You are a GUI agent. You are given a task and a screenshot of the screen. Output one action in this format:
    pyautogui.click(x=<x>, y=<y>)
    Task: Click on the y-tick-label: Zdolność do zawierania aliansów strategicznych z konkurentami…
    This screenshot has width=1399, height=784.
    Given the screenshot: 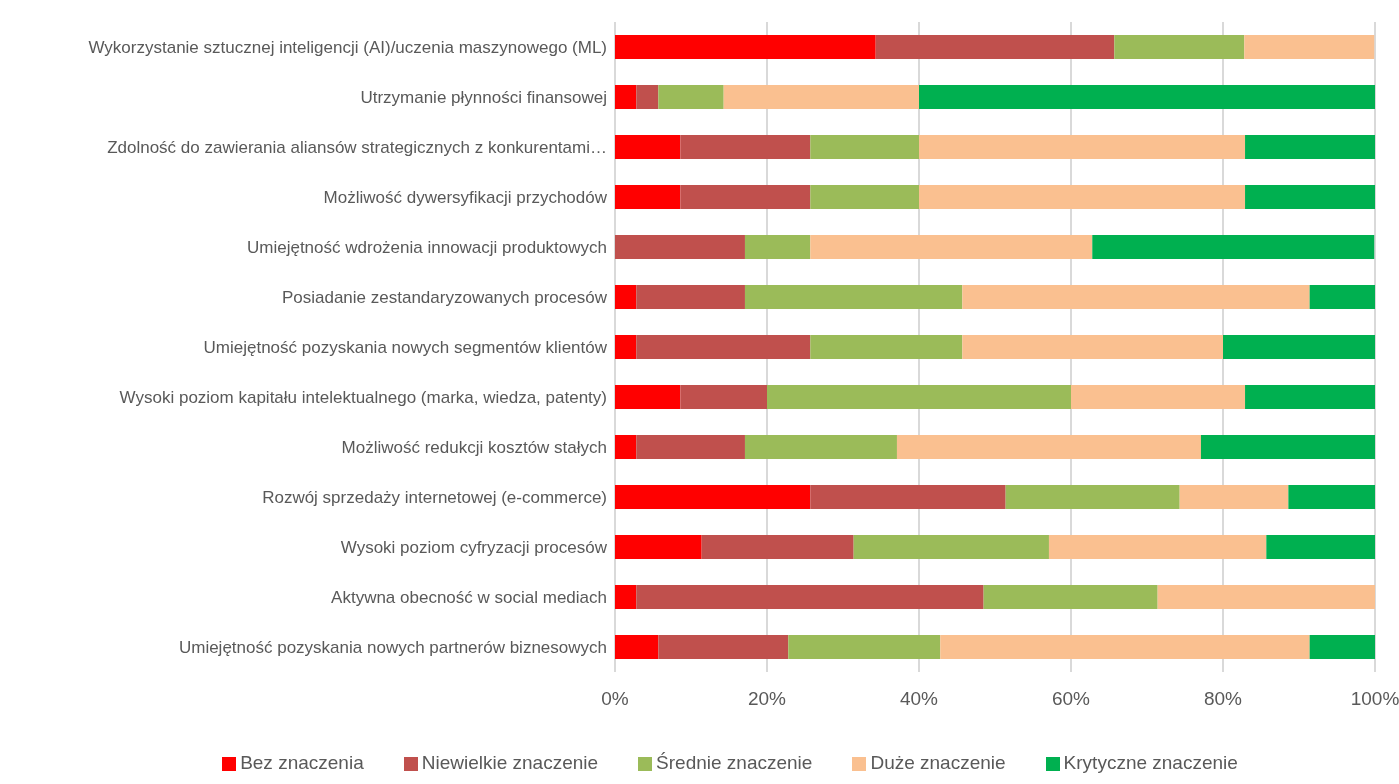 What is the action you would take?
    pyautogui.click(x=357, y=148)
    